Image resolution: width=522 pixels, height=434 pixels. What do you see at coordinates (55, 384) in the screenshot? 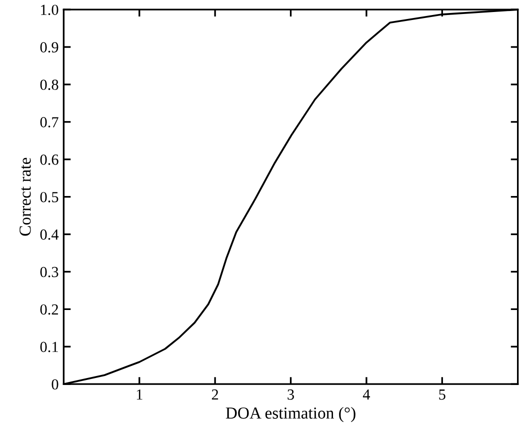
I see `y-tick-label: 0` at bounding box center [55, 384].